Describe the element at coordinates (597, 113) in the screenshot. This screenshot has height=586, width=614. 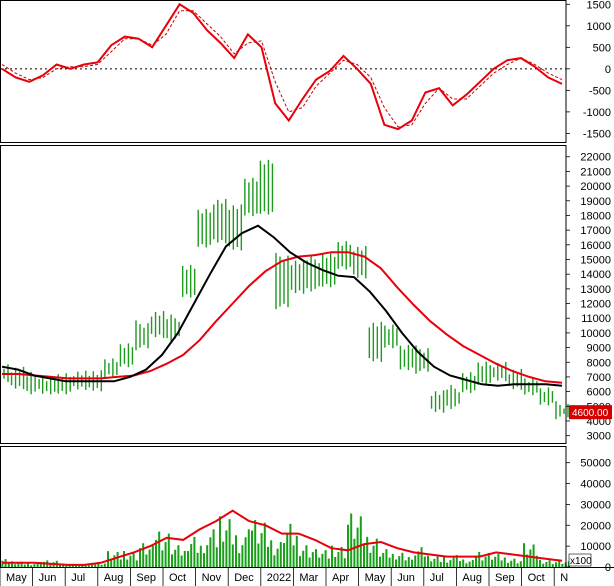
I see `y-tick-label: -1000` at that location.